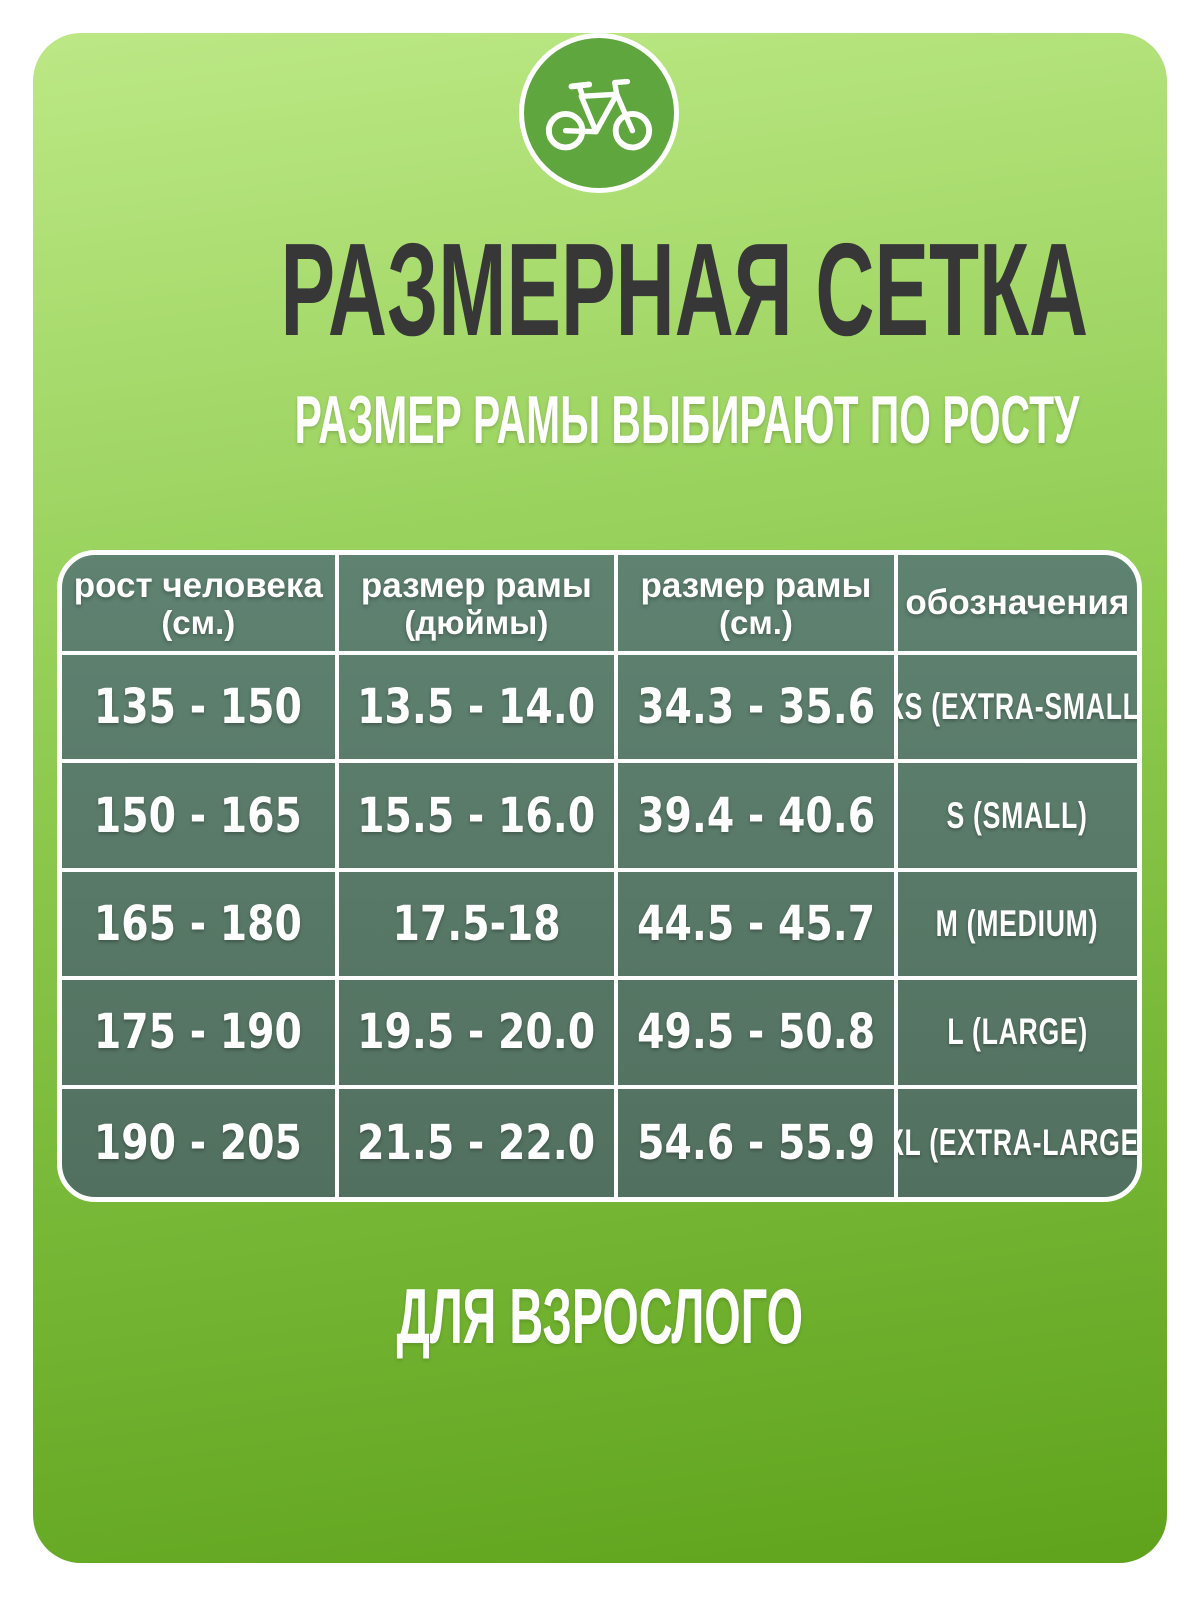 The width and height of the screenshot is (1200, 1600). I want to click on page-title-text: РАЗМЕРНАЯ СЕТКА, so click(684, 289).